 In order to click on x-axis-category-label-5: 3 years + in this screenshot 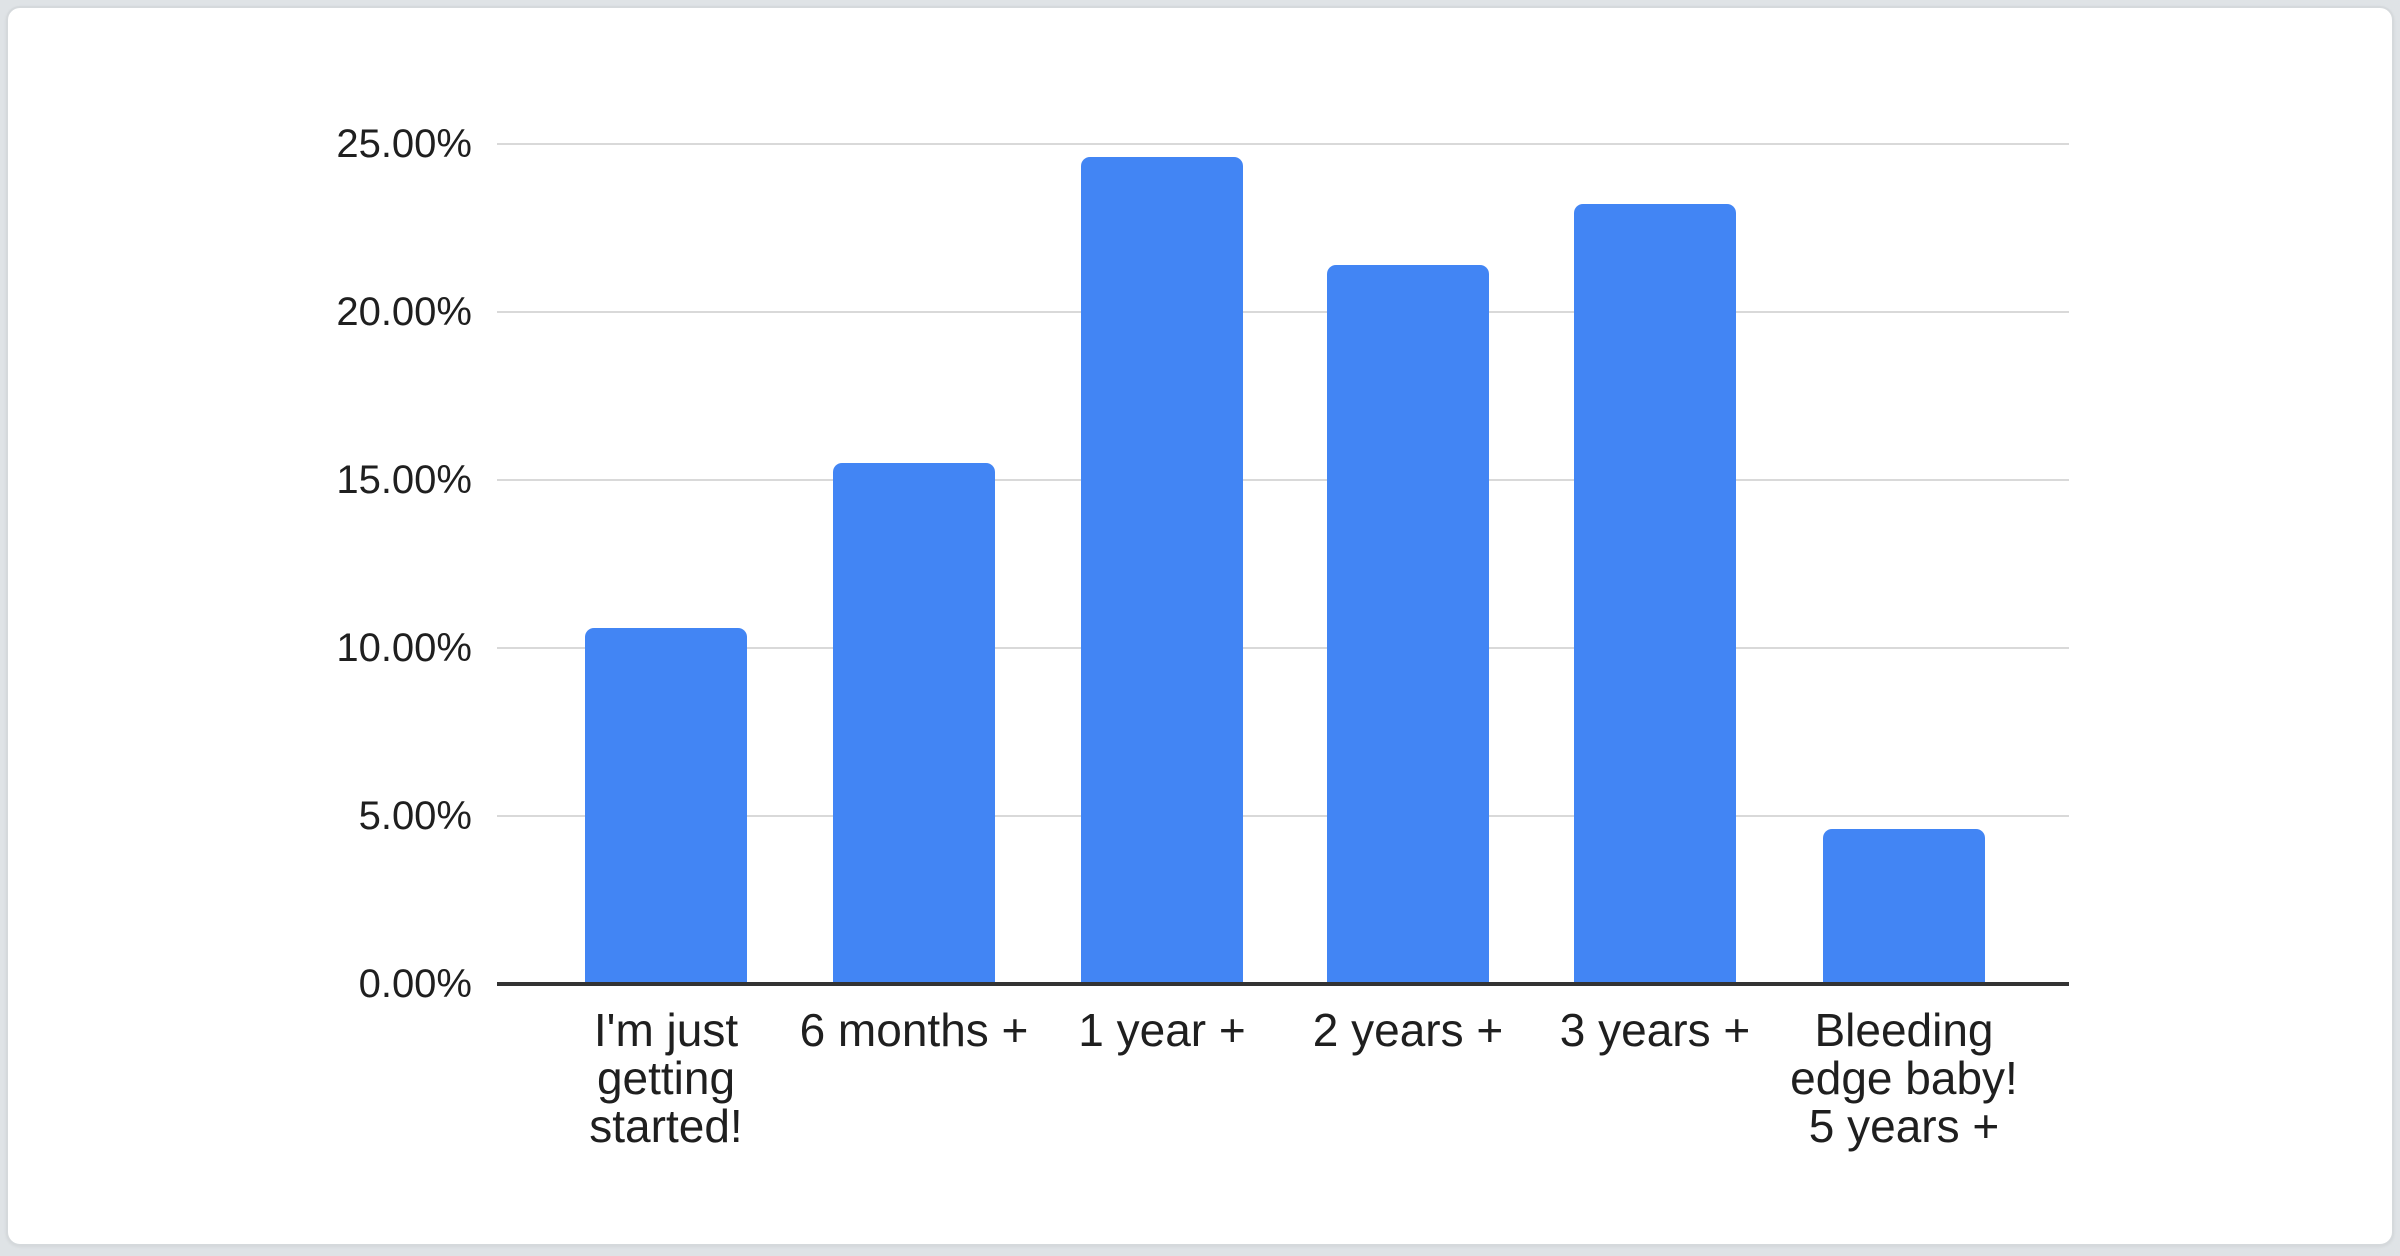, I will do `click(1655, 1030)`.